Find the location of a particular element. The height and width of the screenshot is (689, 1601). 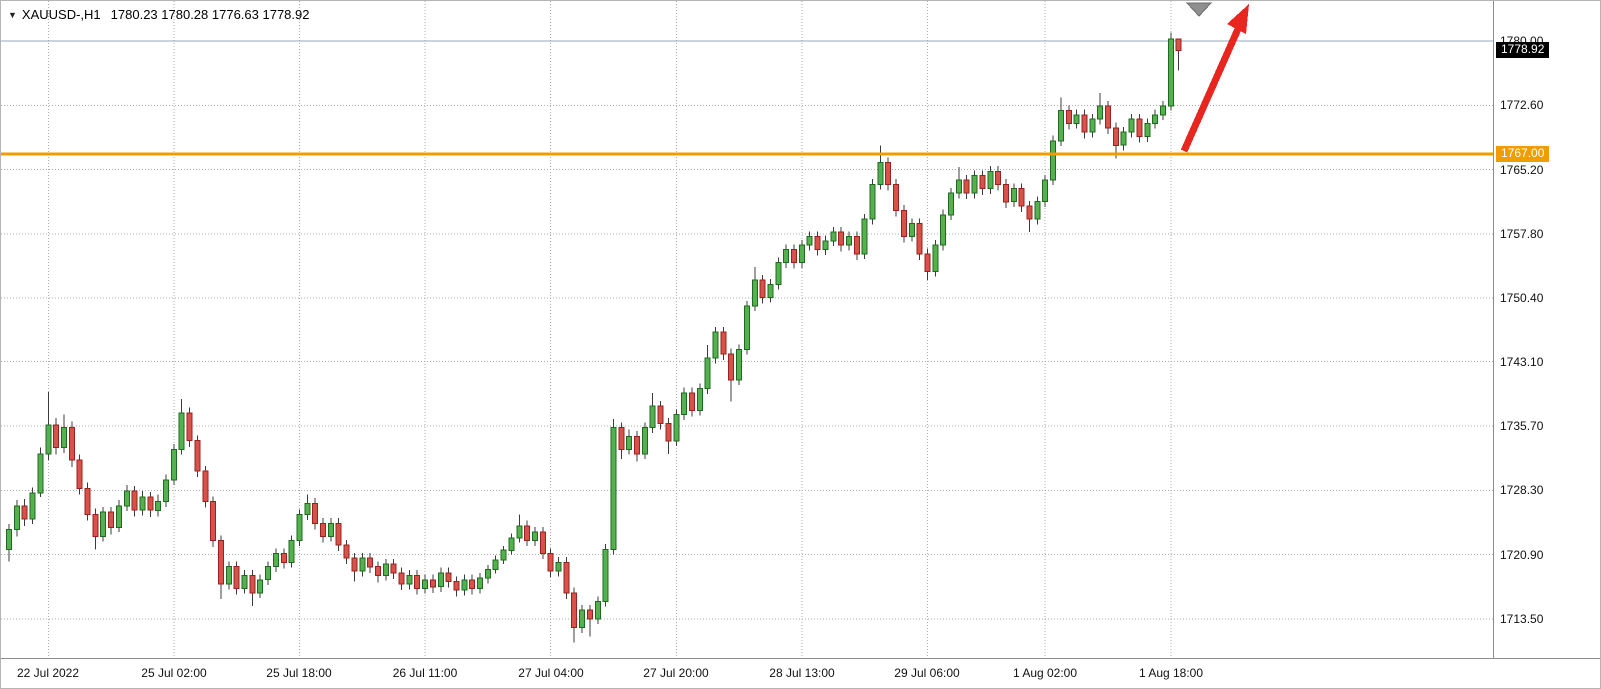

price-axis-label: 1772.60 is located at coordinates (1522, 105).